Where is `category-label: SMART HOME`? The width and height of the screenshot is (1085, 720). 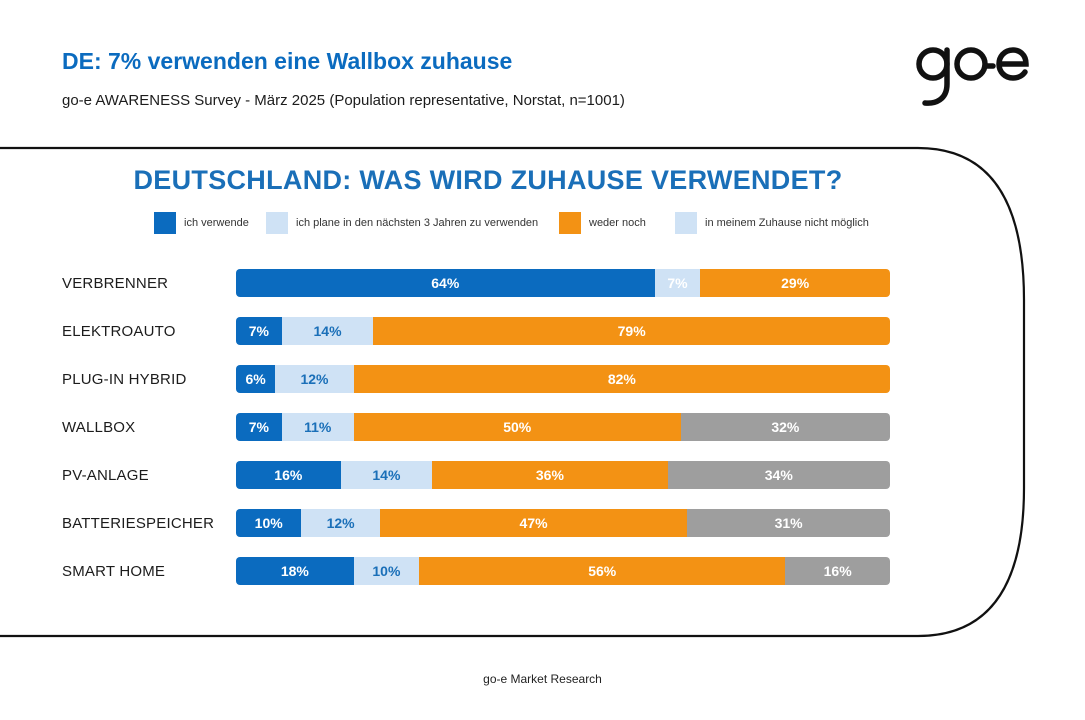 category-label: SMART HOME is located at coordinates (114, 571).